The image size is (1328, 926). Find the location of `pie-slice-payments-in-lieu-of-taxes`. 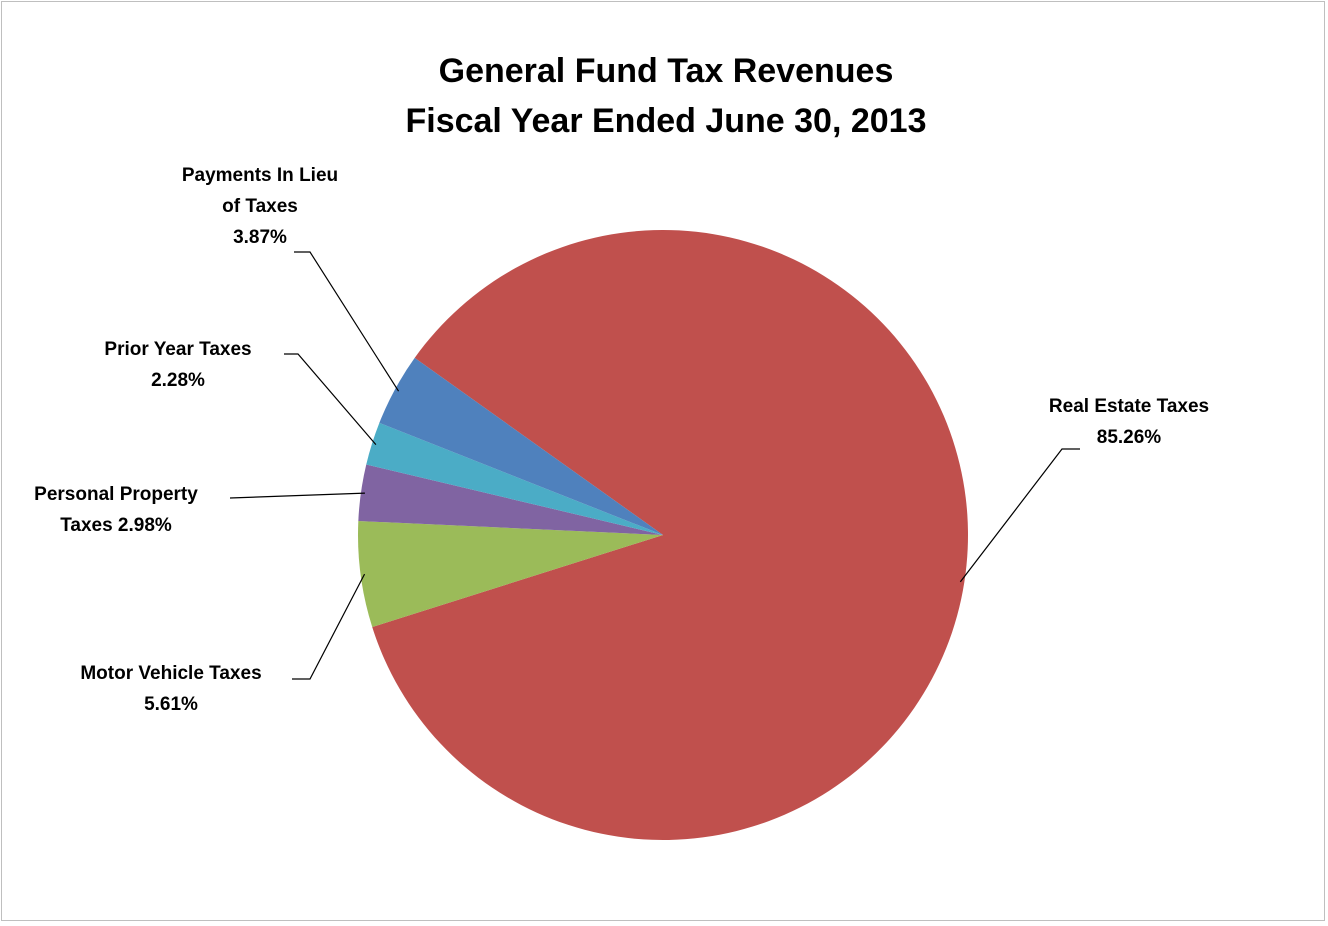

pie-slice-payments-in-lieu-of-taxes is located at coordinates (521, 446).